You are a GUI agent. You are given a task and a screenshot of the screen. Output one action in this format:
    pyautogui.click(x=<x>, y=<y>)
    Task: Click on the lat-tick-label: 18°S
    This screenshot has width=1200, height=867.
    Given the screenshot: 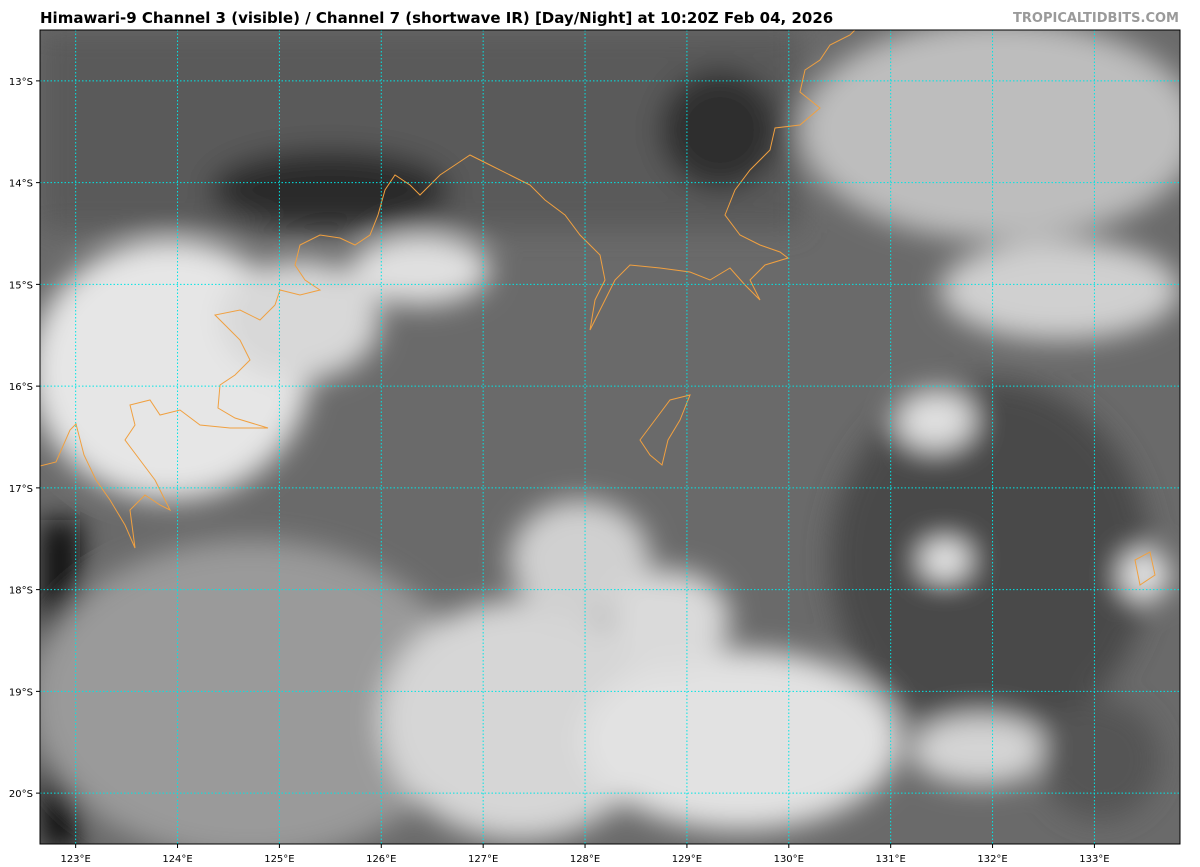 What is the action you would take?
    pyautogui.click(x=21, y=591)
    